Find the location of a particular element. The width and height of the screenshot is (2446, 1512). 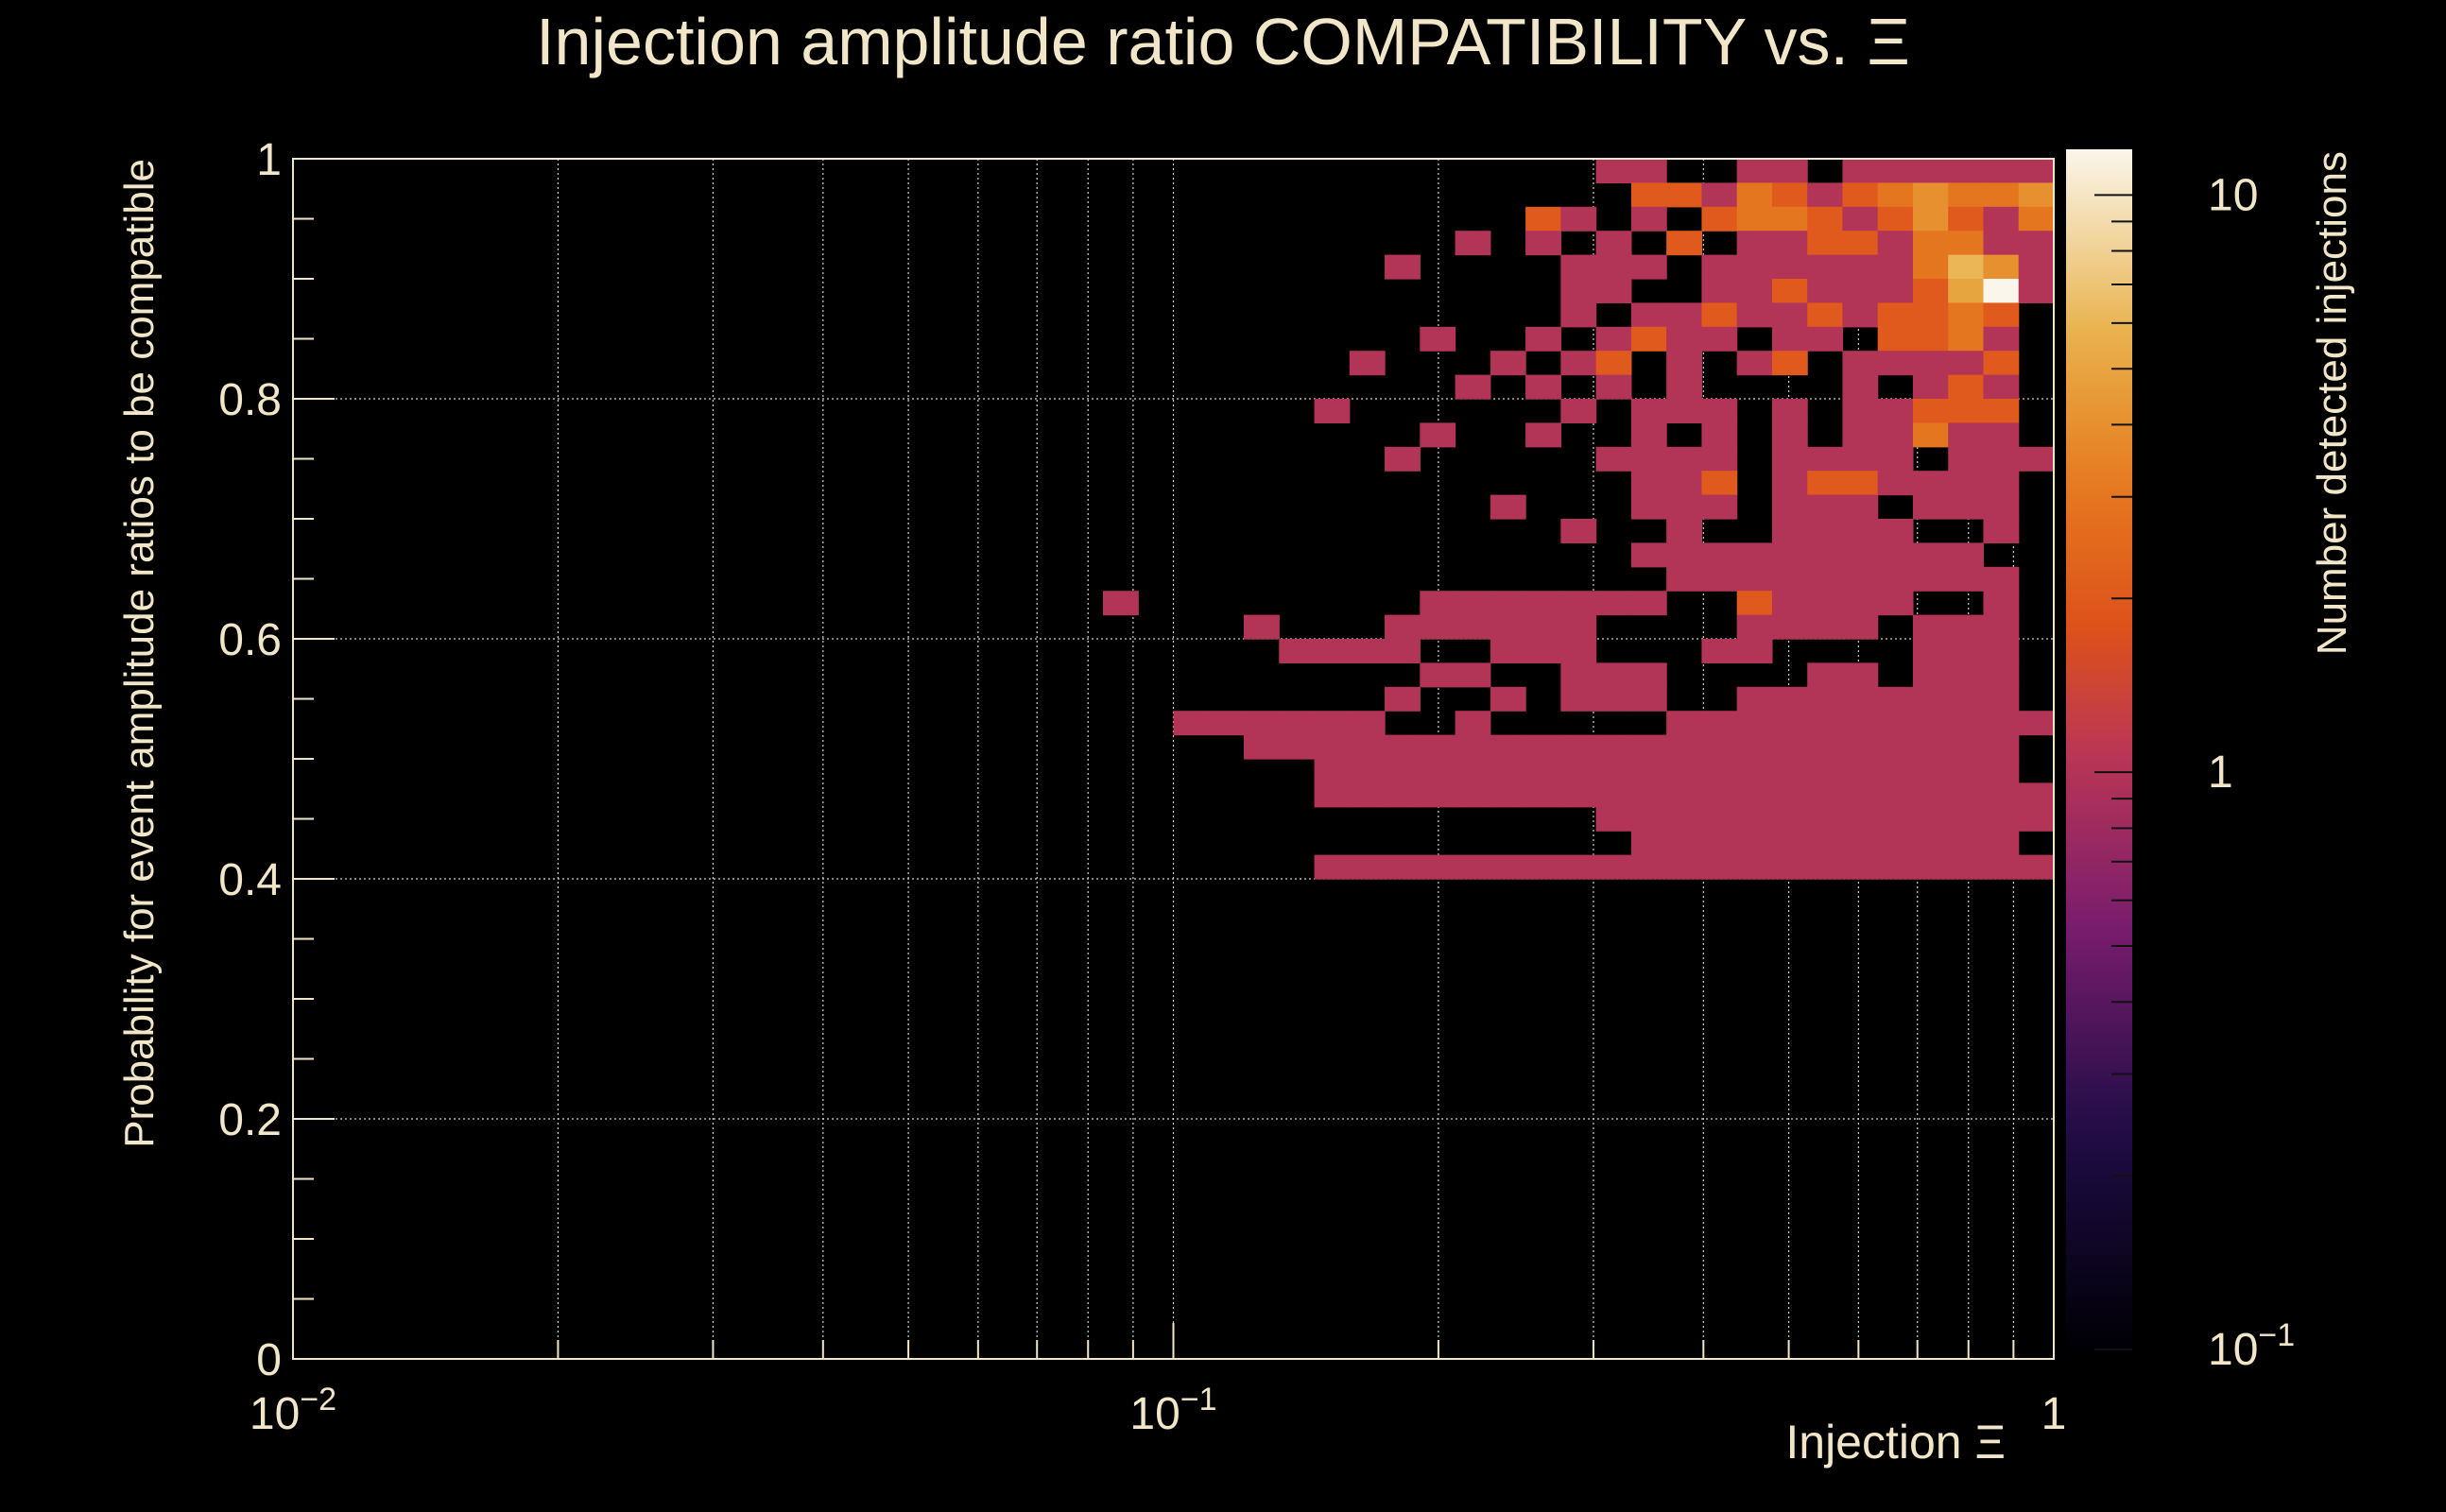

y-tick-label: 0.4 is located at coordinates (250, 880).